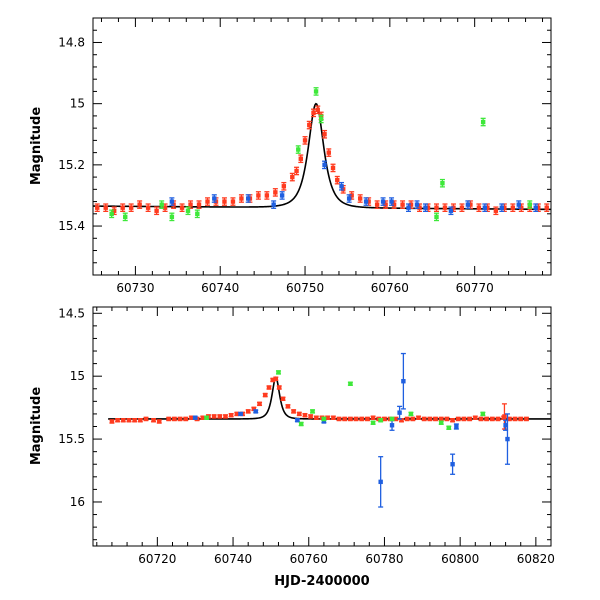  Describe the element at coordinates (309, 559) in the screenshot. I see `bottom-x-tick-label: 60760` at that location.